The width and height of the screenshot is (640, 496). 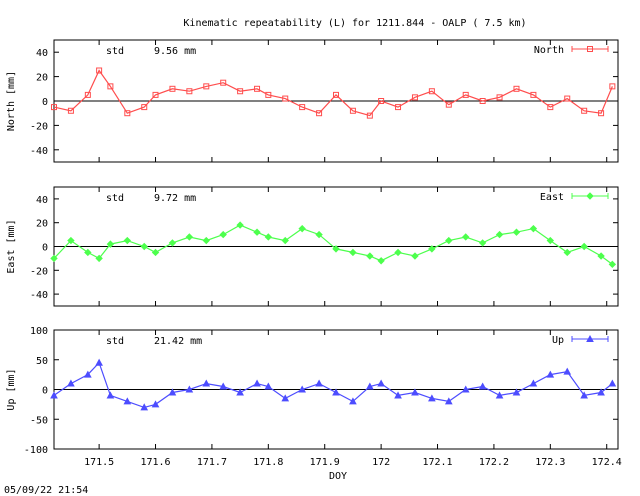 I want to click on legend-entry: North, so click(x=549, y=50).